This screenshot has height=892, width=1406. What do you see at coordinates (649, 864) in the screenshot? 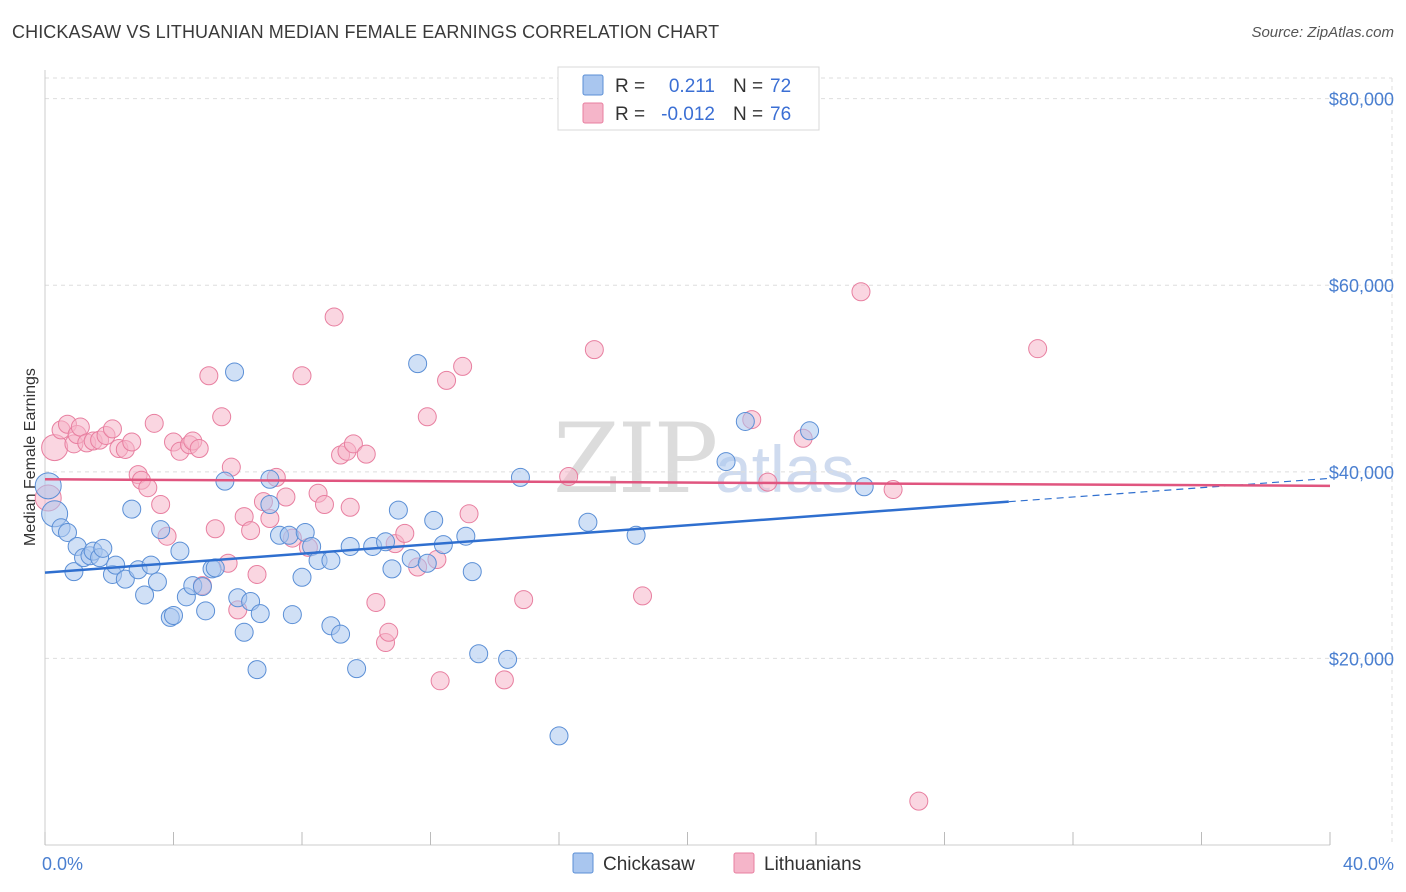
I see `bottom-legend-label-chickasaw: Chickasaw` at bounding box center [649, 864].